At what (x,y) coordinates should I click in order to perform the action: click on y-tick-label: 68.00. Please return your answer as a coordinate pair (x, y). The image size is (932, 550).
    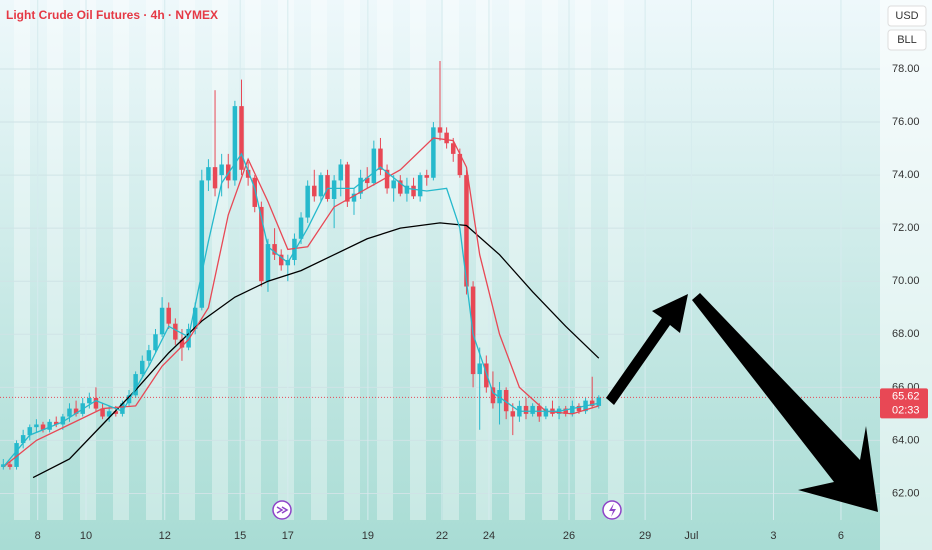
    Looking at the image, I should click on (906, 334).